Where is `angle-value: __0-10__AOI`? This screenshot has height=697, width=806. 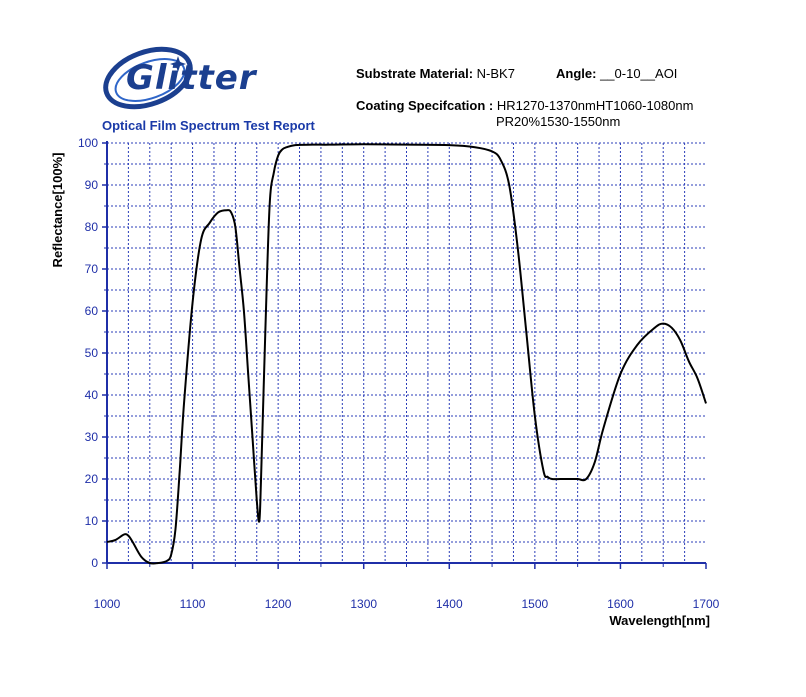 angle-value: __0-10__AOI is located at coordinates (639, 73).